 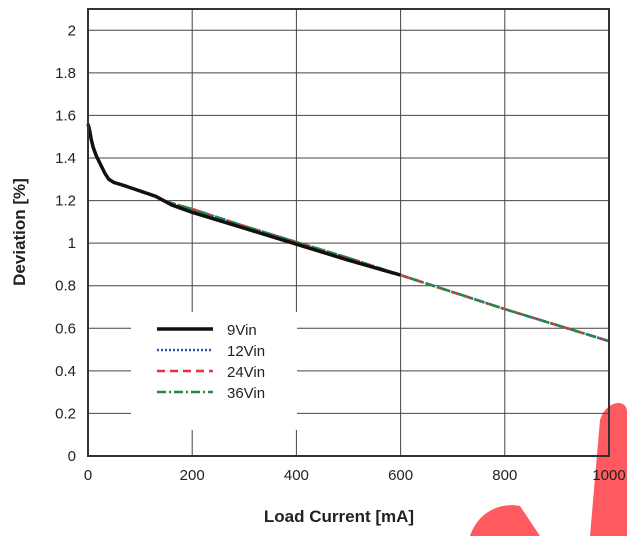 I want to click on legend: 9Vin 12Vin 24Vin 36Vin, so click(x=214, y=371).